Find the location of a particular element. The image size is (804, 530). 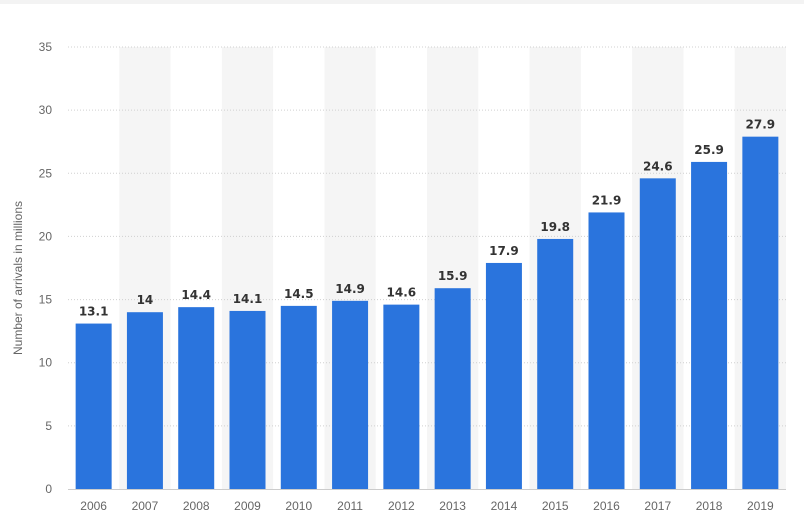

bar-2016 is located at coordinates (606, 351).